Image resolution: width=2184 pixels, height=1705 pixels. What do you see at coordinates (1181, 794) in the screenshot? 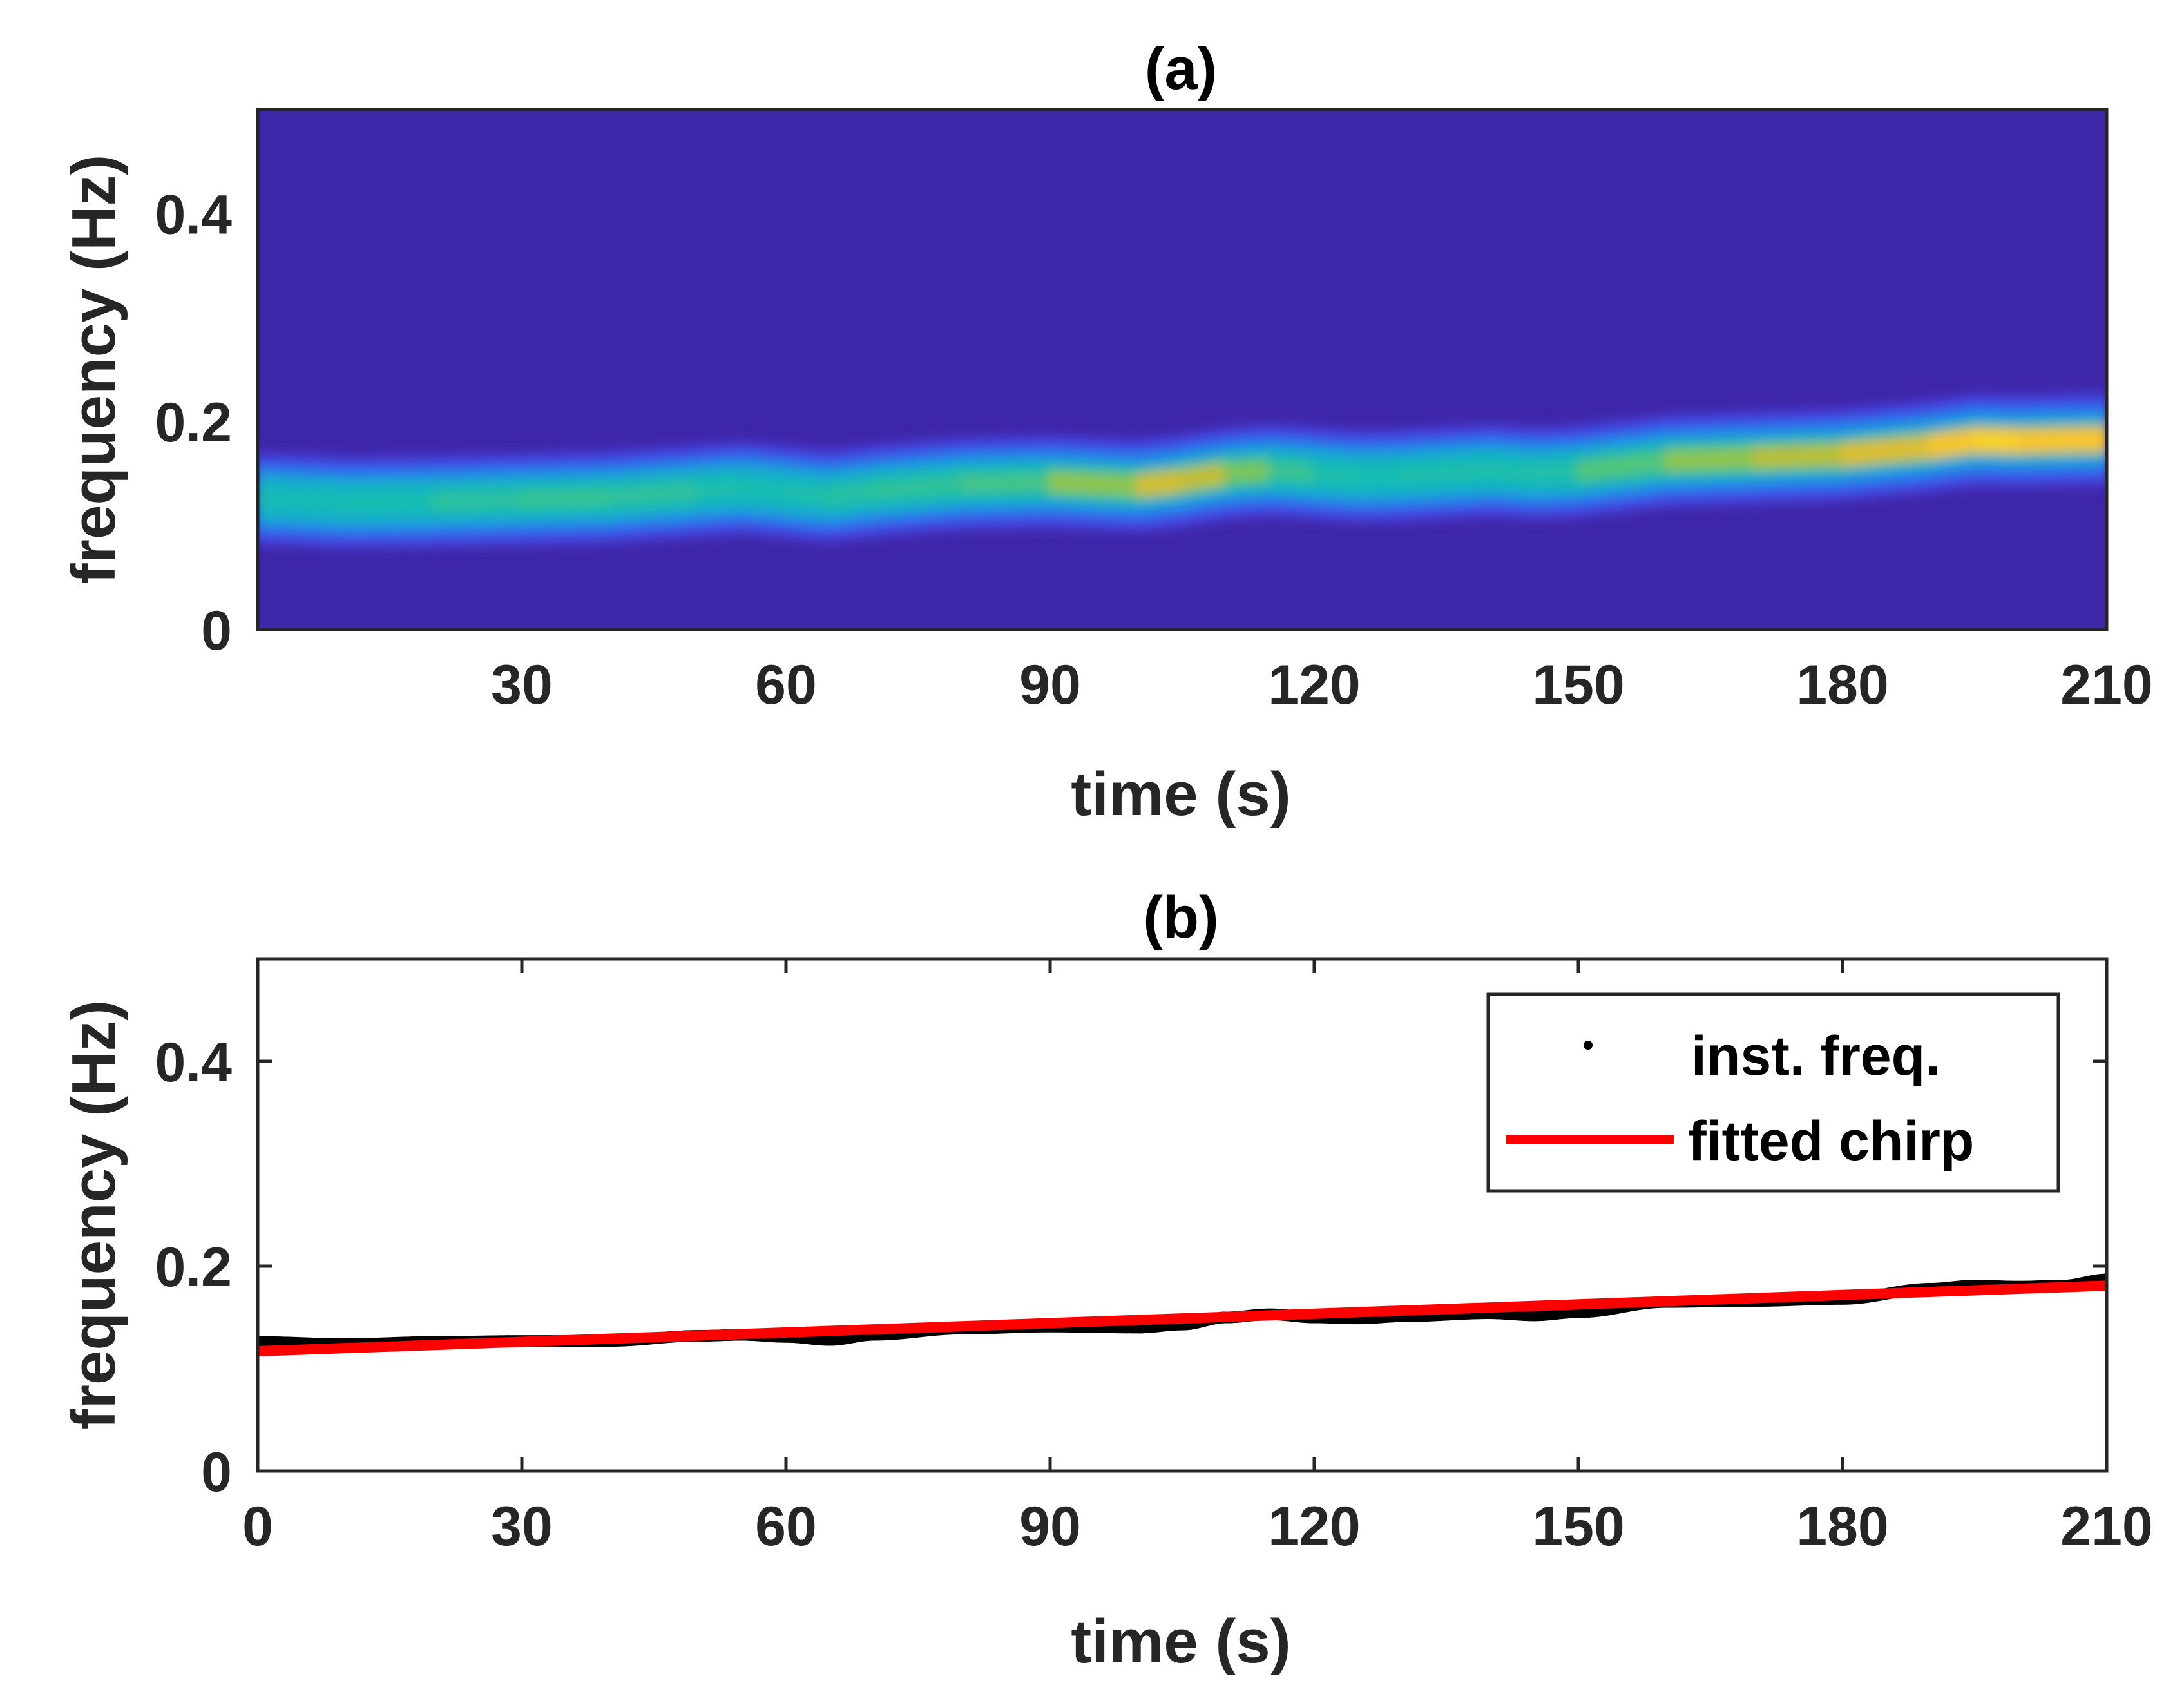
I see `panel-a-xlabel: time (s)` at bounding box center [1181, 794].